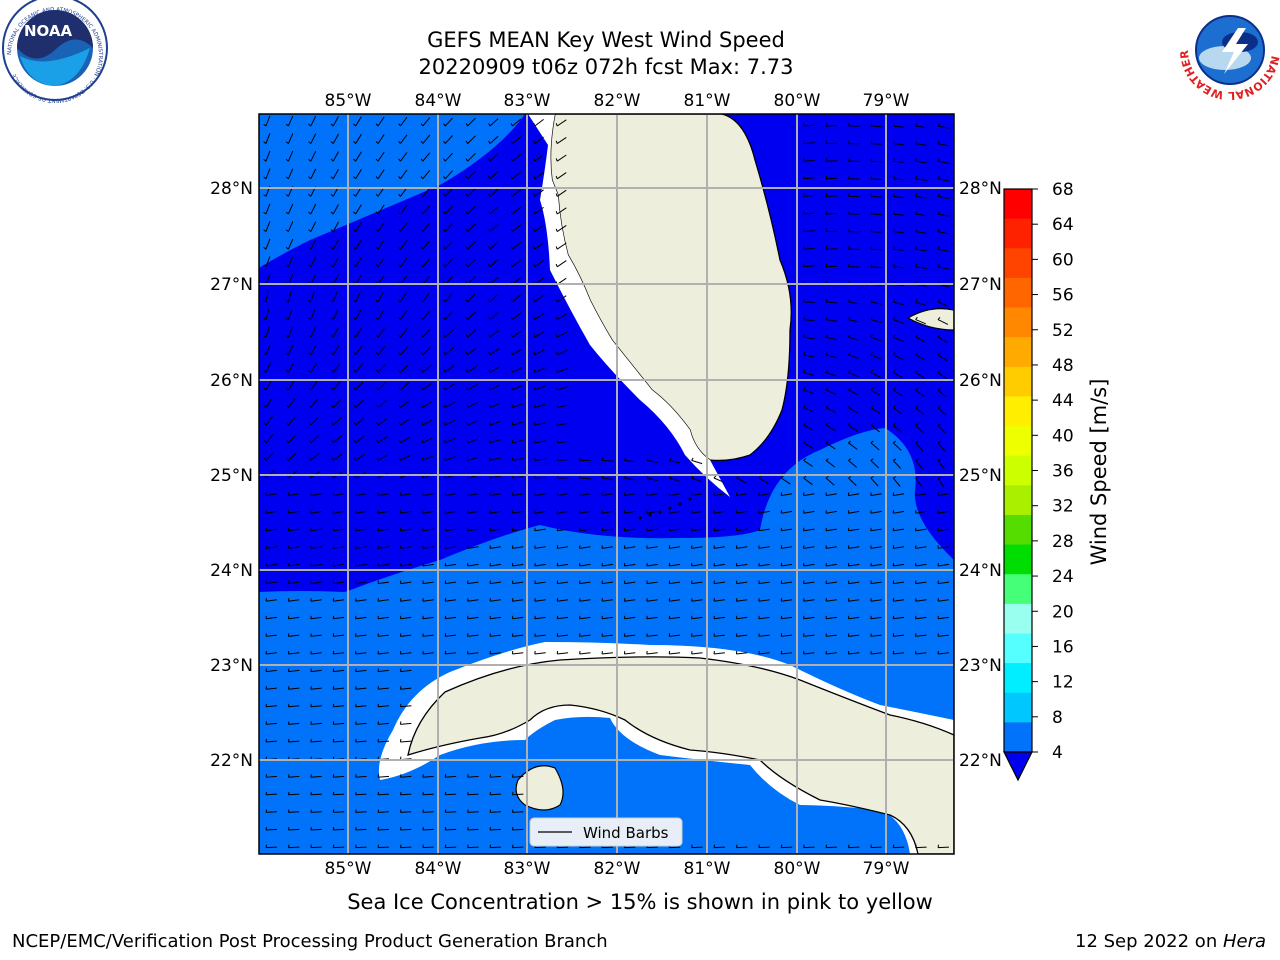 The width and height of the screenshot is (1280, 960). I want to click on colorbar-extend, so click(1018, 766).